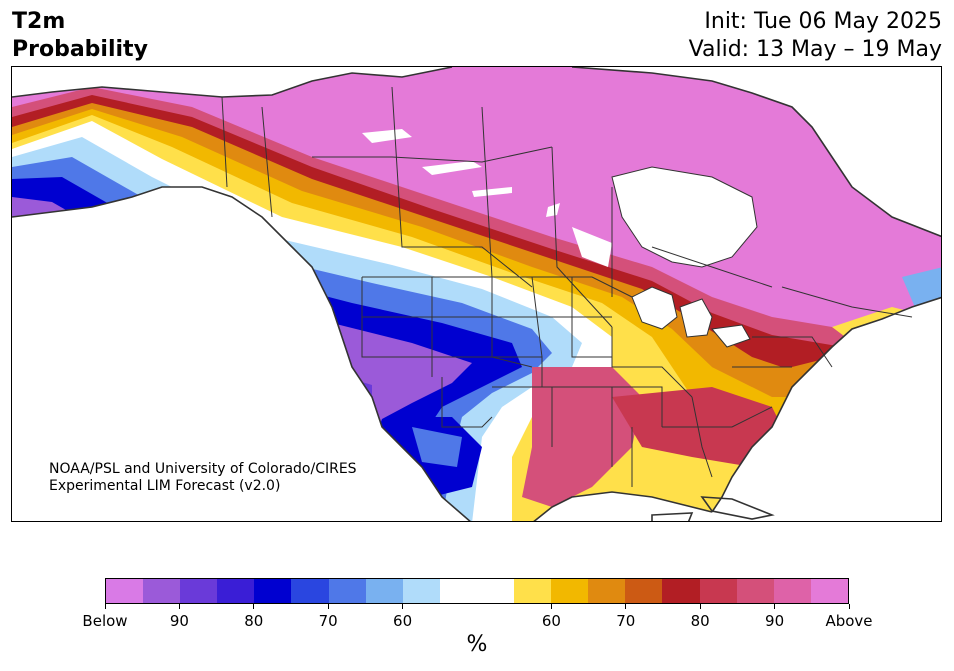 Image resolution: width=954 pixels, height=671 pixels. I want to click on valid-range: Valid: 13 May – 19 May, so click(815, 49).